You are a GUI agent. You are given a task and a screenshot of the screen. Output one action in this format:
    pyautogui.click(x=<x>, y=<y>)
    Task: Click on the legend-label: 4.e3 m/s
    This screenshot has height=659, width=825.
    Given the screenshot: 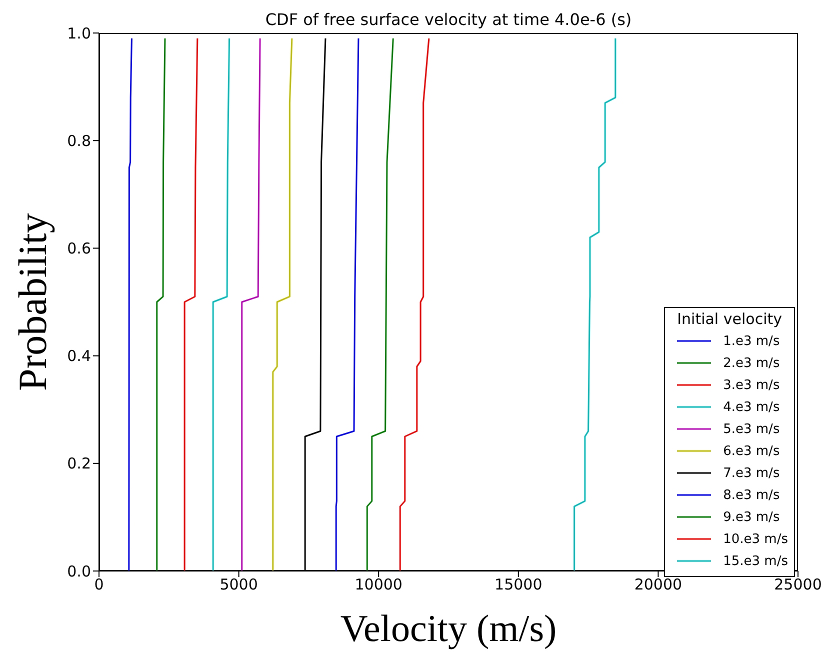 What is the action you would take?
    pyautogui.click(x=751, y=407)
    